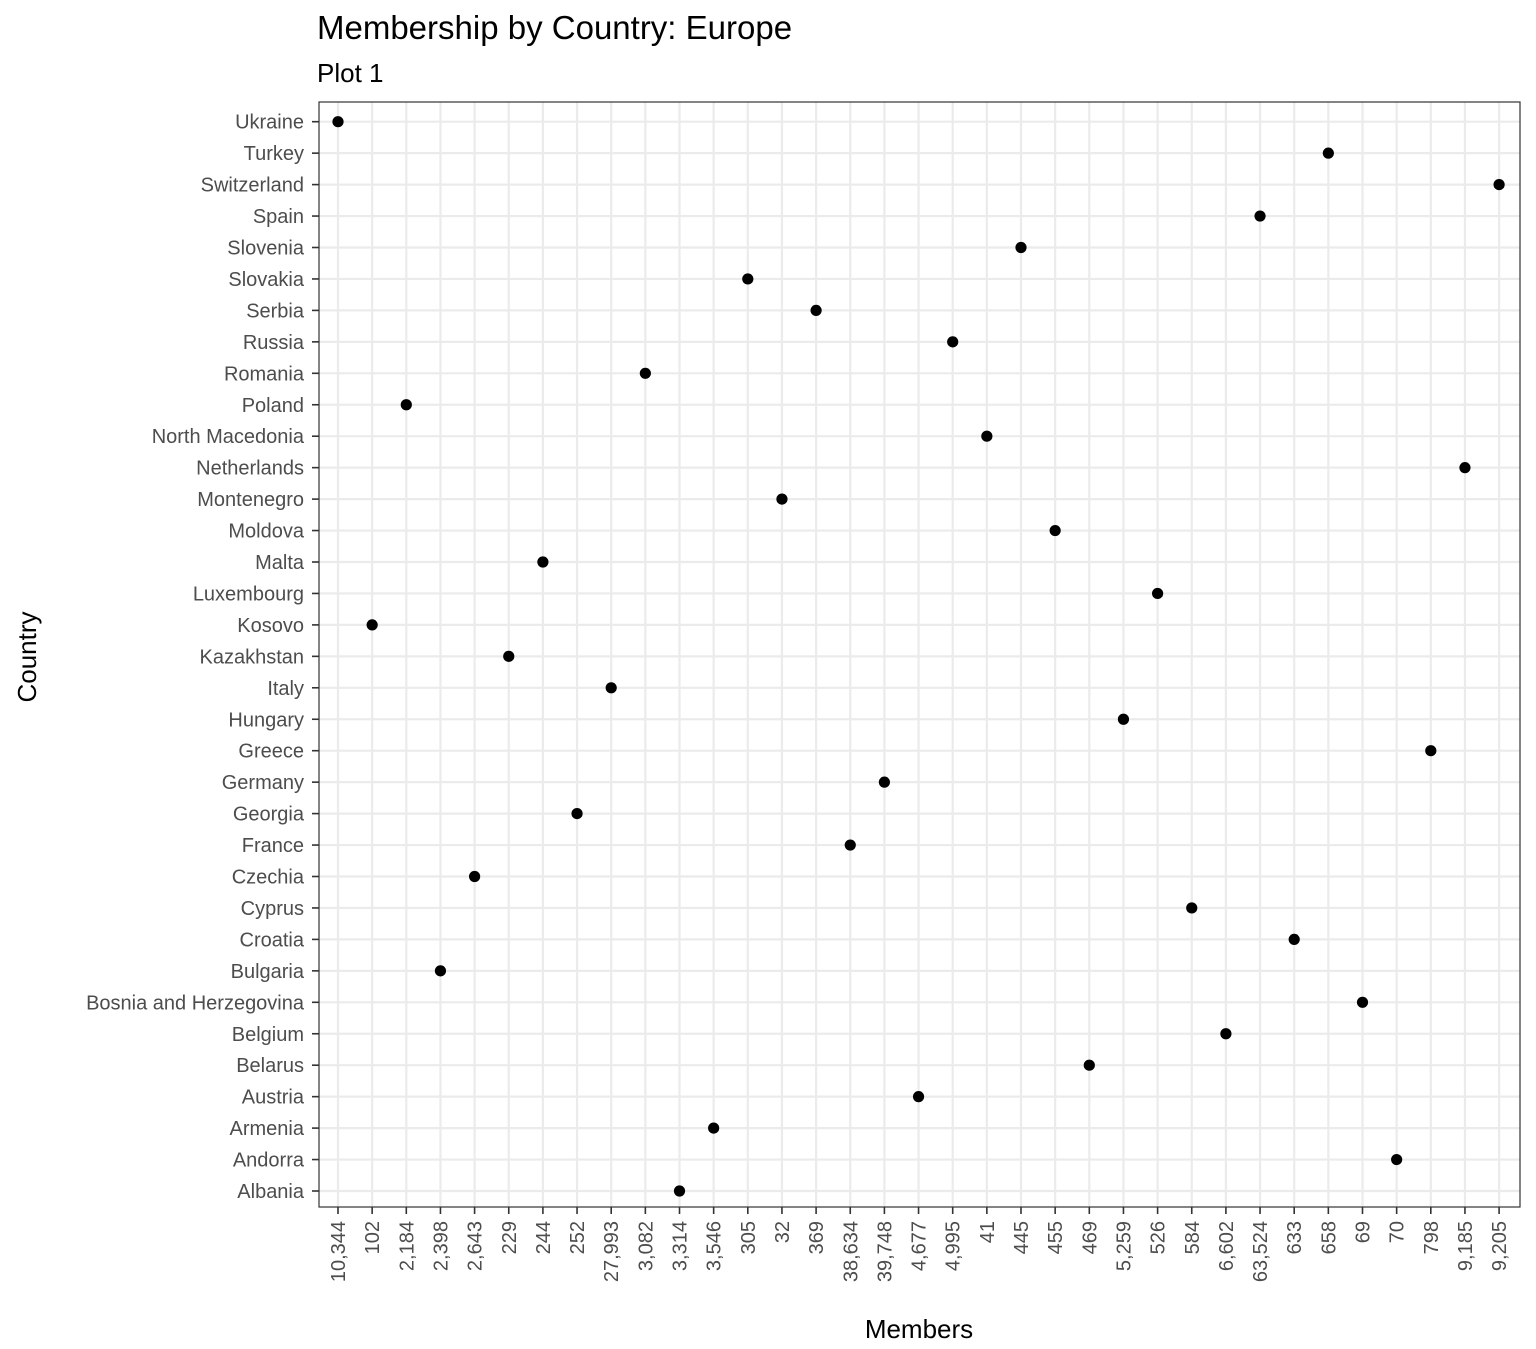  What do you see at coordinates (783, 1232) in the screenshot?
I see `x-tick-label: 32` at bounding box center [783, 1232].